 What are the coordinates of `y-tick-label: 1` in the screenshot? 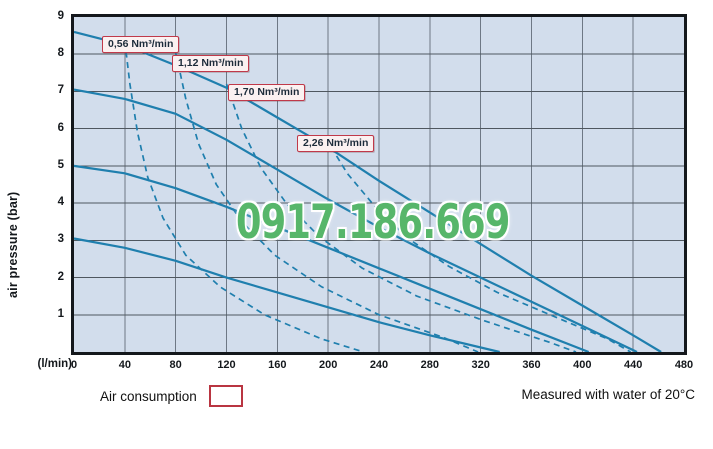 It's located at (60, 313).